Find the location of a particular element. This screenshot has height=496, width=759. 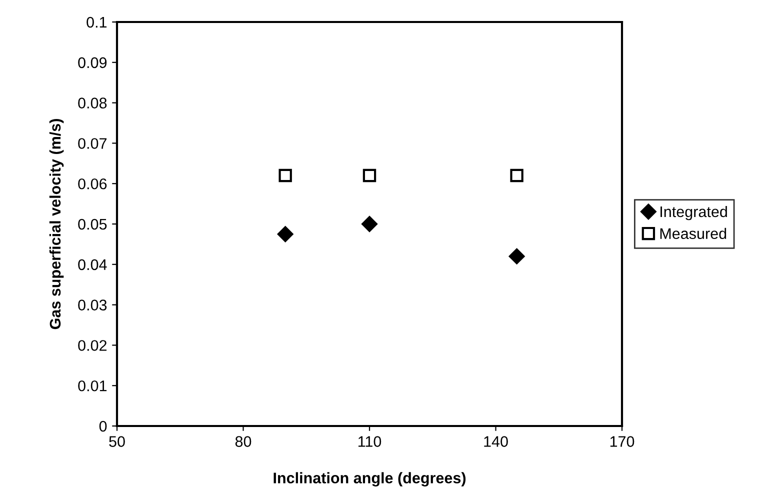

x-axis-title: Inclination angle (degrees) is located at coordinates (370, 479).